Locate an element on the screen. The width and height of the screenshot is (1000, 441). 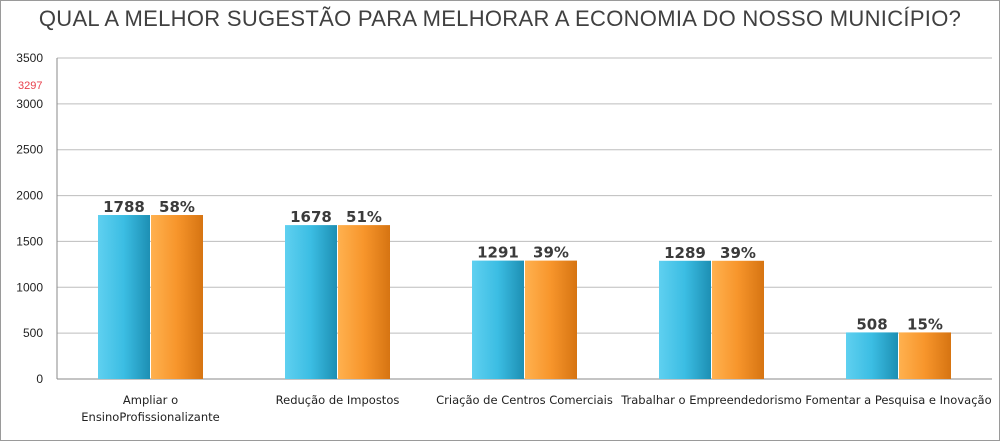
category-label: Trabalhar o Empreendedorismo is located at coordinates (711, 400).